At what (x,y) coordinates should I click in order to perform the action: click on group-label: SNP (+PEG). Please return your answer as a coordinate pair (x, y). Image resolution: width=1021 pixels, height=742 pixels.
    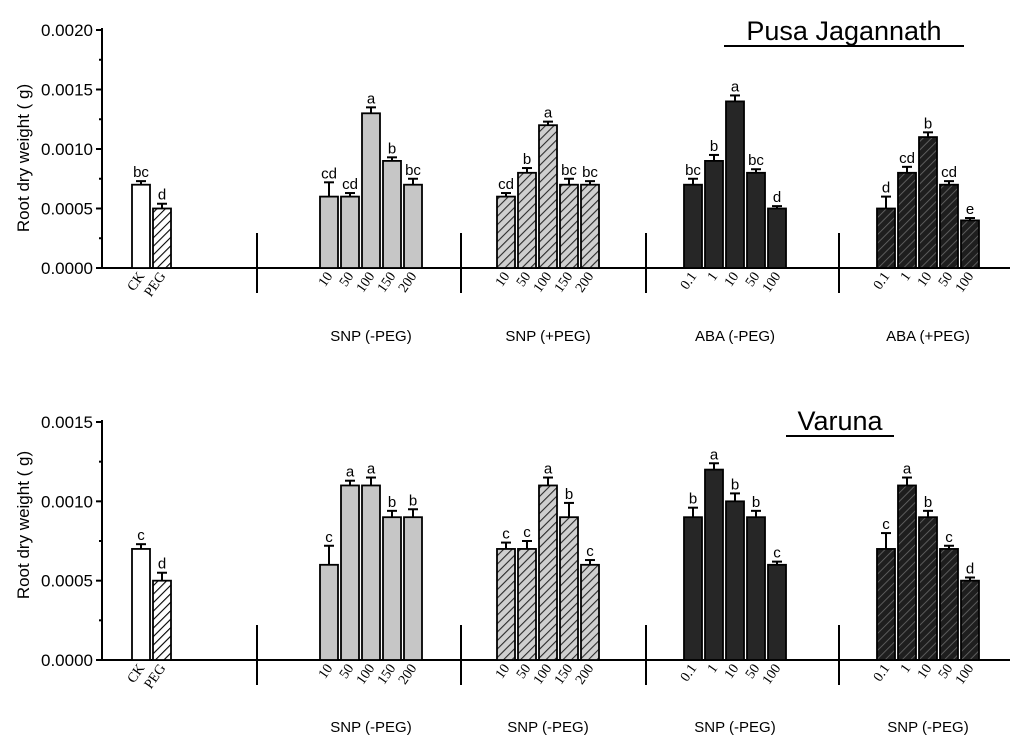
    Looking at the image, I should click on (547, 336).